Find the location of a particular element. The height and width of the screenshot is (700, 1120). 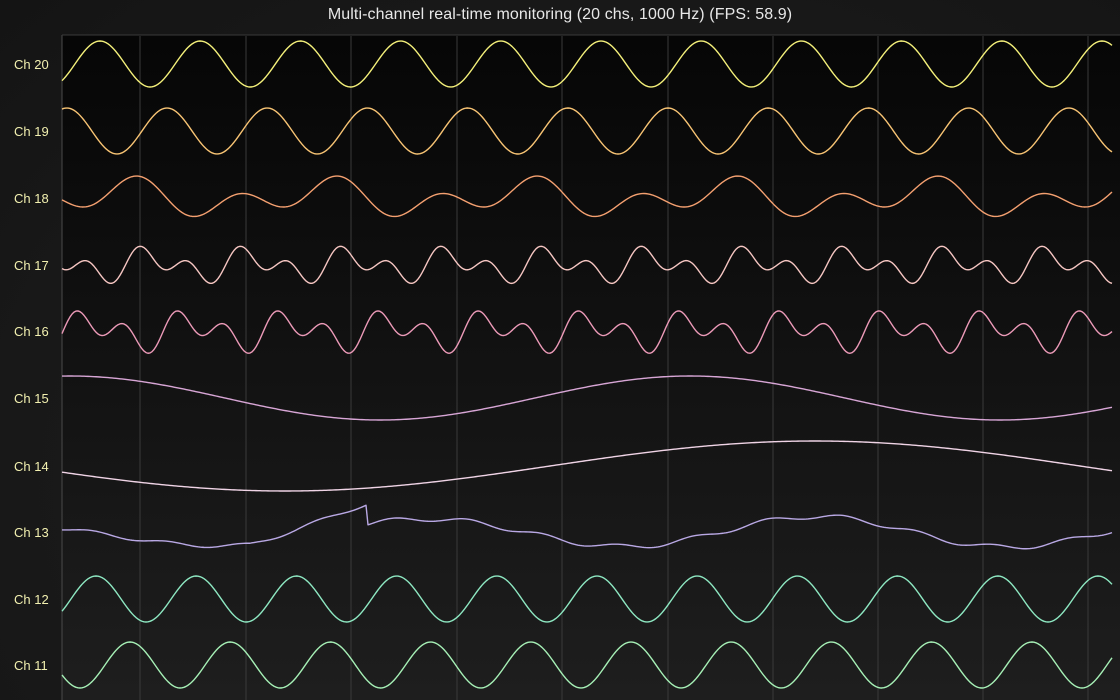

channel-label-ch-11: Ch 11 is located at coordinates (31, 665).